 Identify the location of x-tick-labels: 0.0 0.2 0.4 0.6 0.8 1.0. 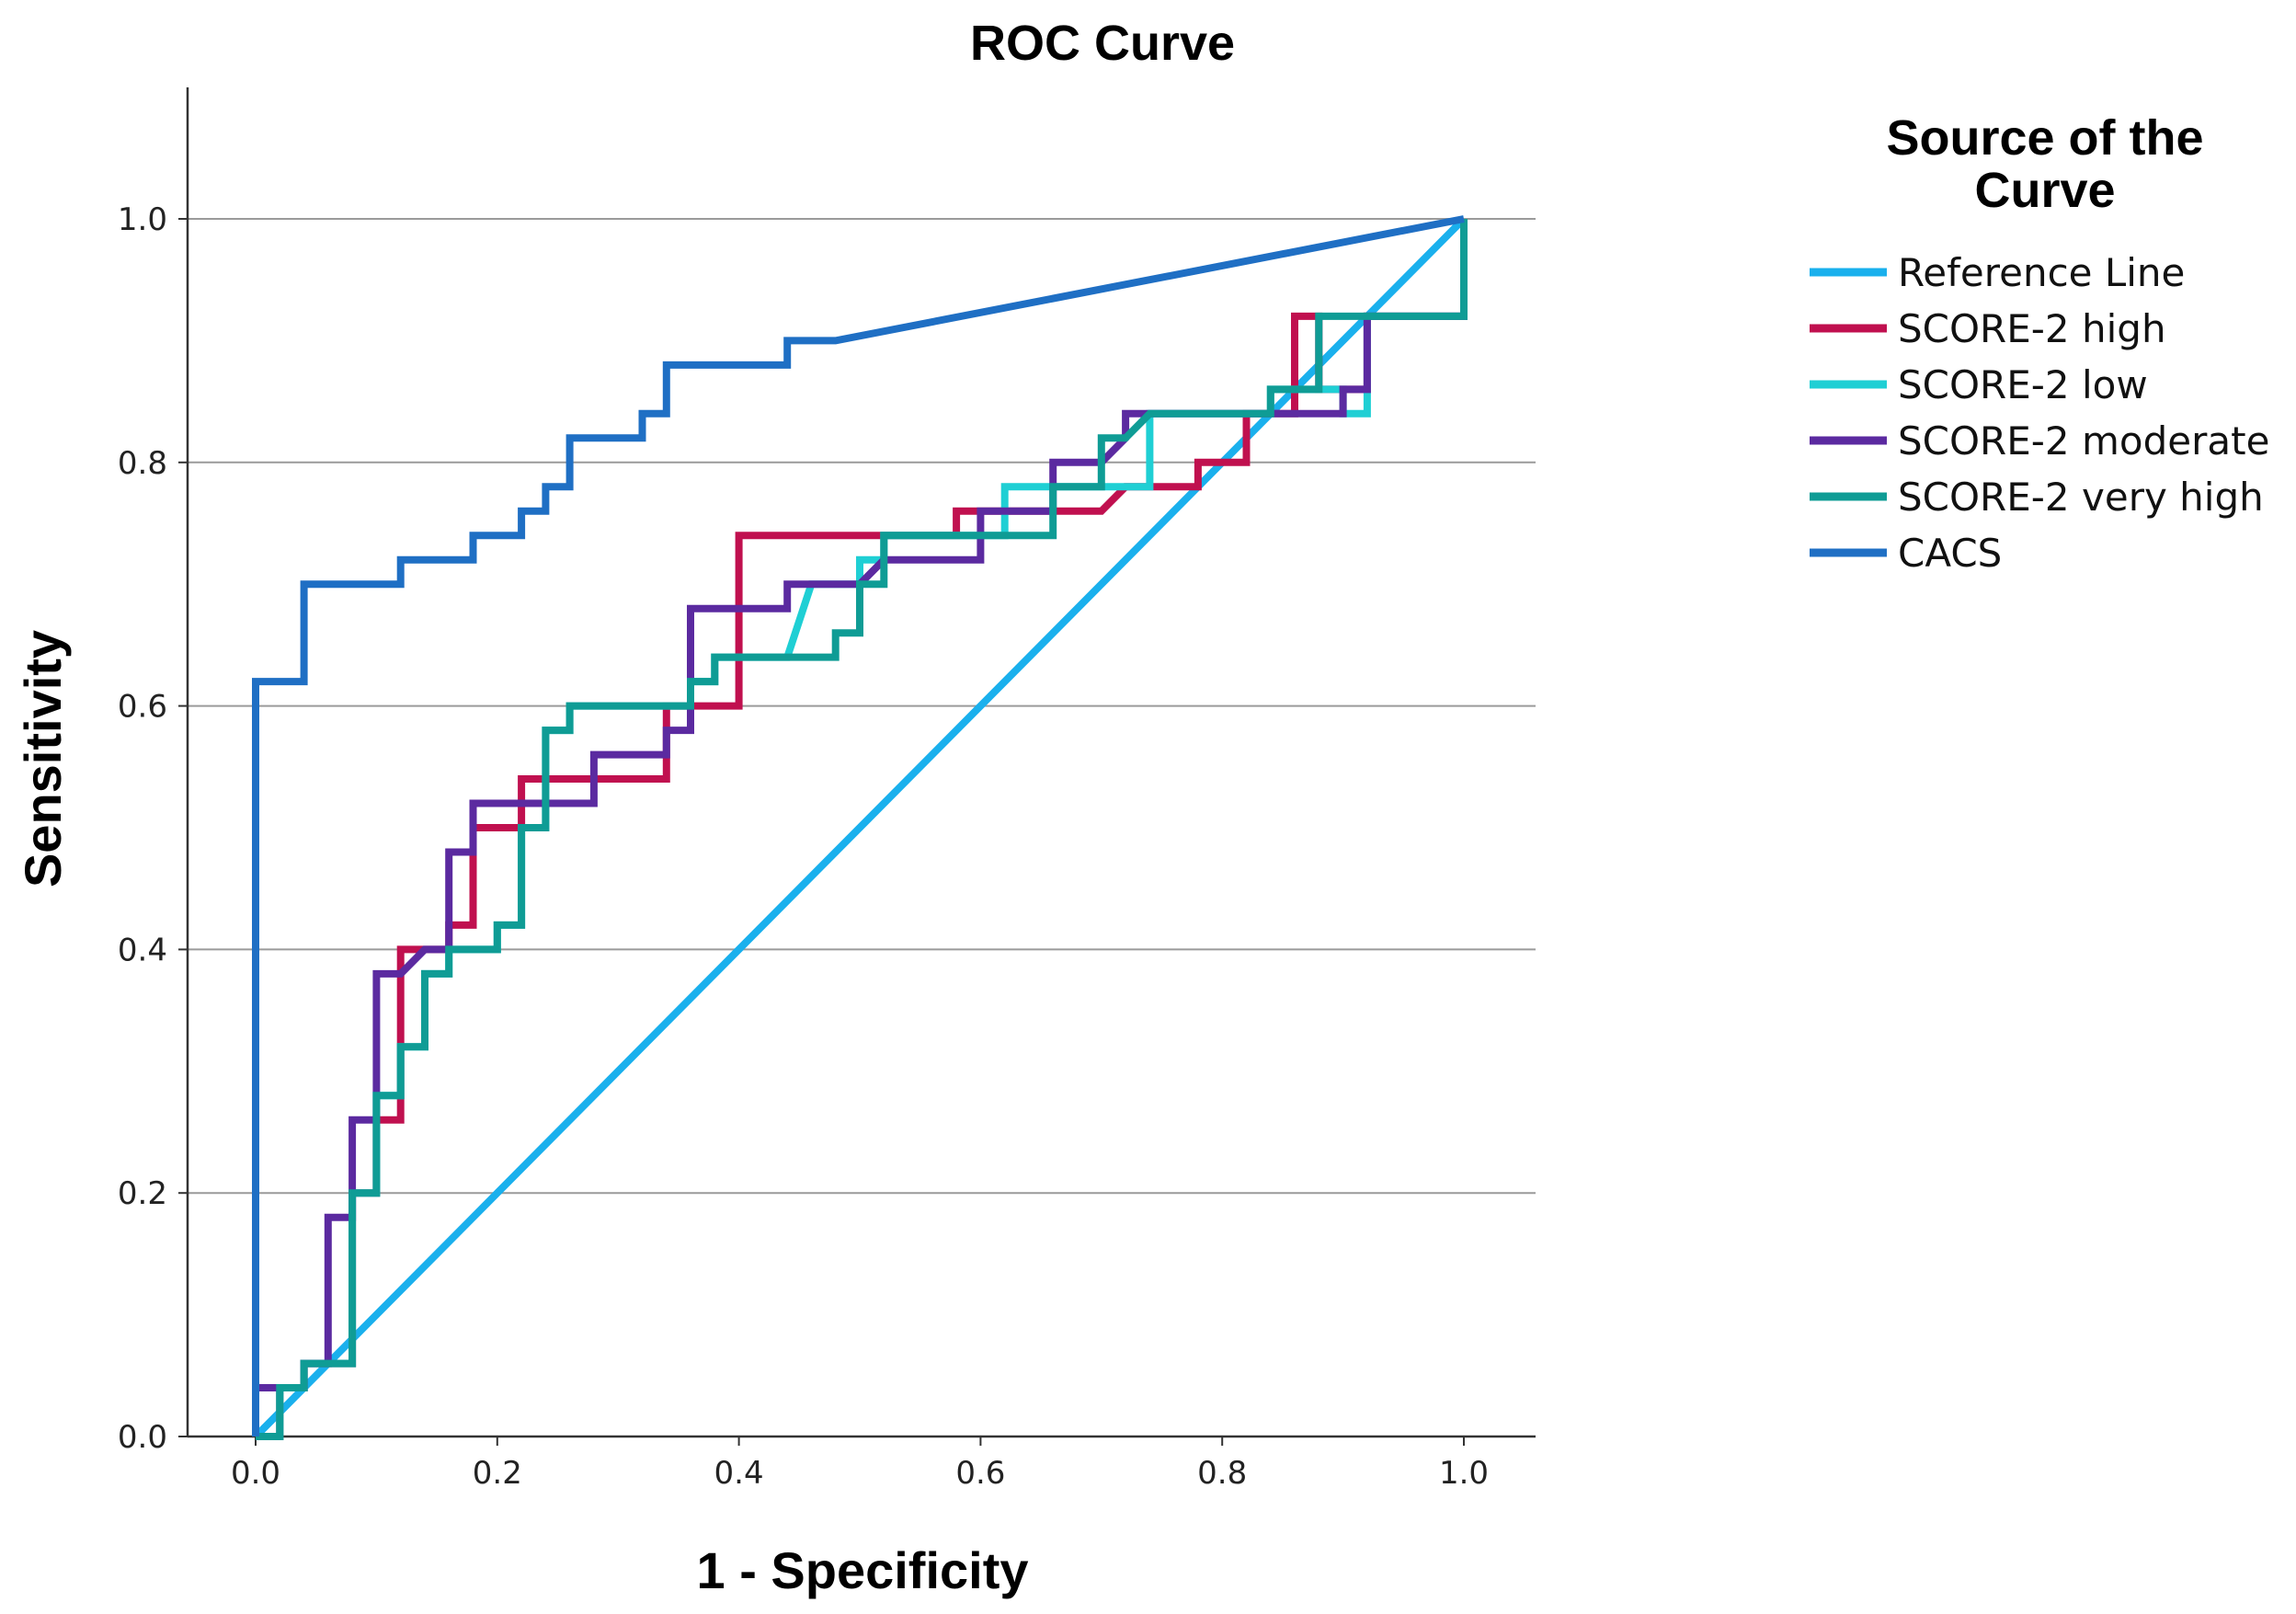
(860, 1464).